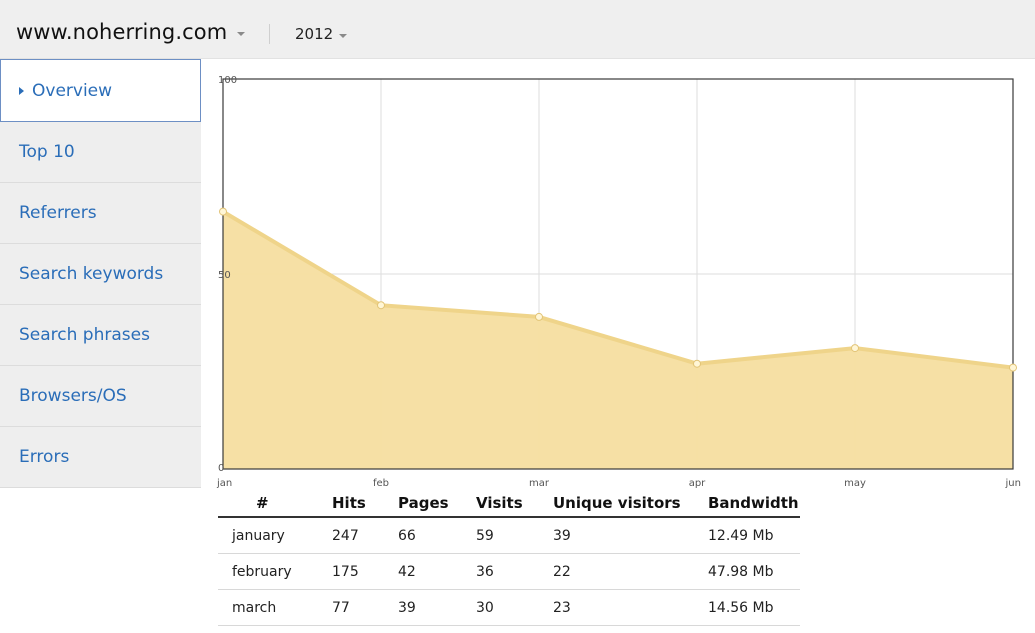 The width and height of the screenshot is (1035, 633). What do you see at coordinates (224, 483) in the screenshot?
I see `x-tick-label: jan` at bounding box center [224, 483].